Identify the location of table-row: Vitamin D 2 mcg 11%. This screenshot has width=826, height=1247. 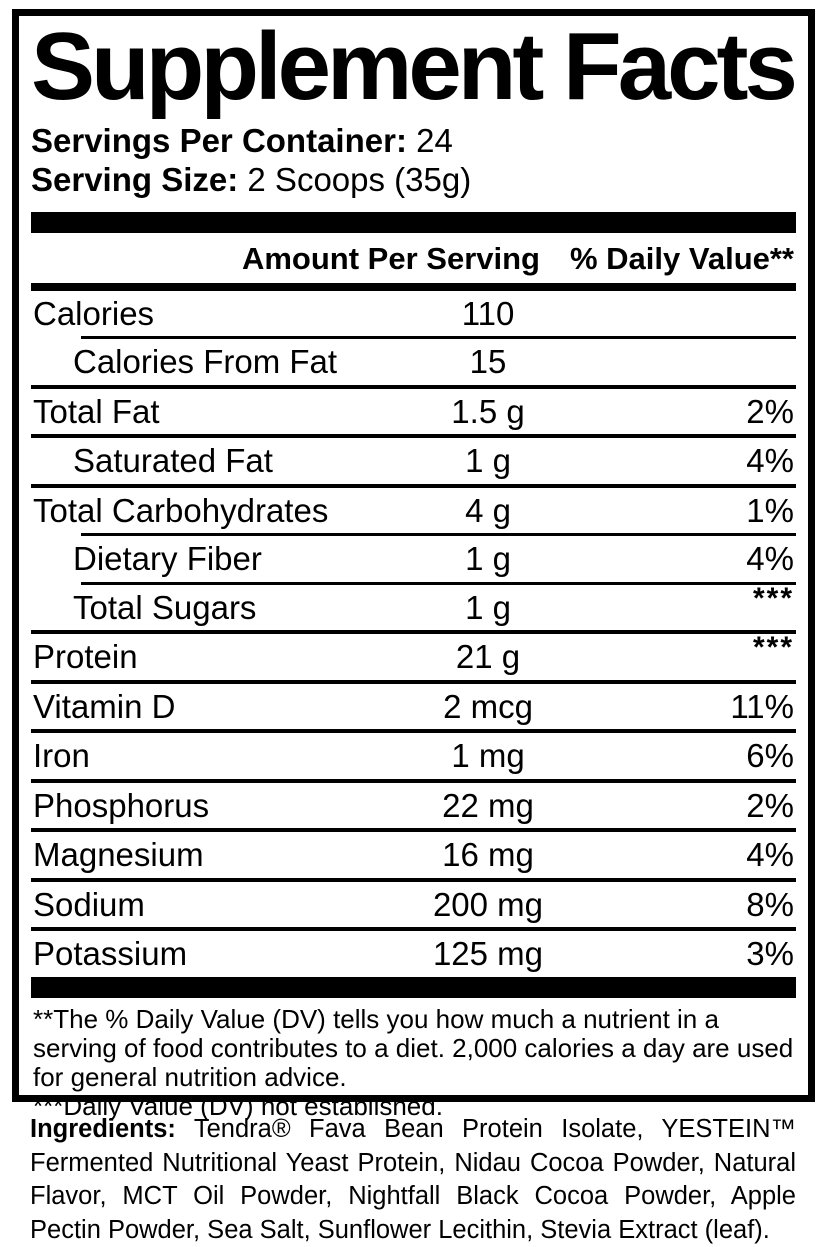
(413, 704).